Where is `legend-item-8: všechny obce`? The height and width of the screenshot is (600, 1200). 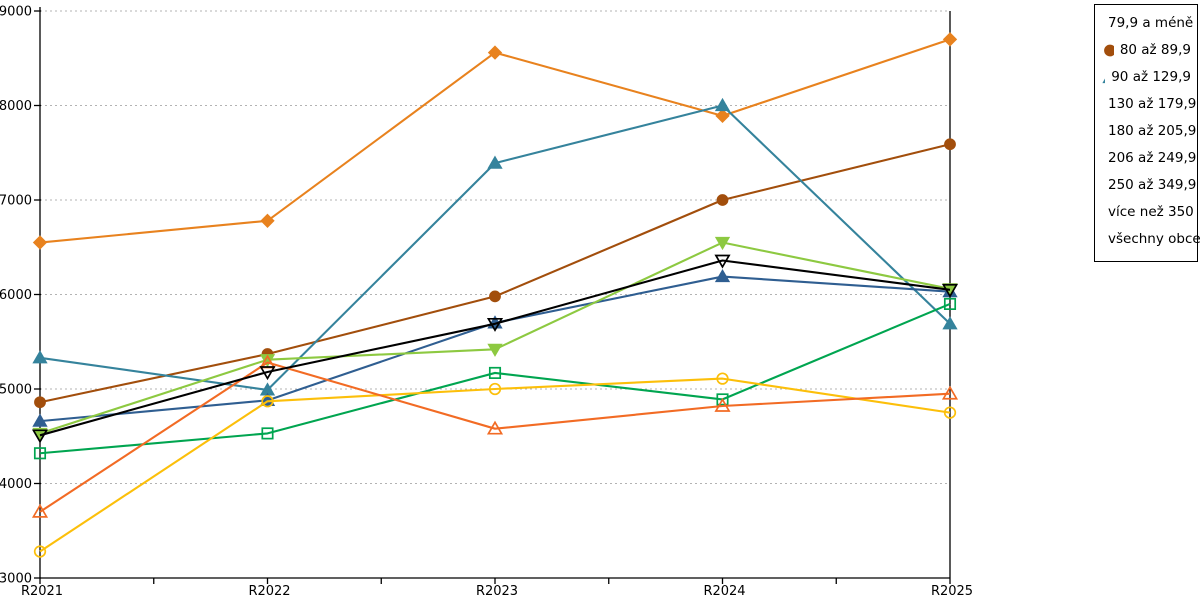
legend-item-8: všechny obce is located at coordinates (1151, 239).